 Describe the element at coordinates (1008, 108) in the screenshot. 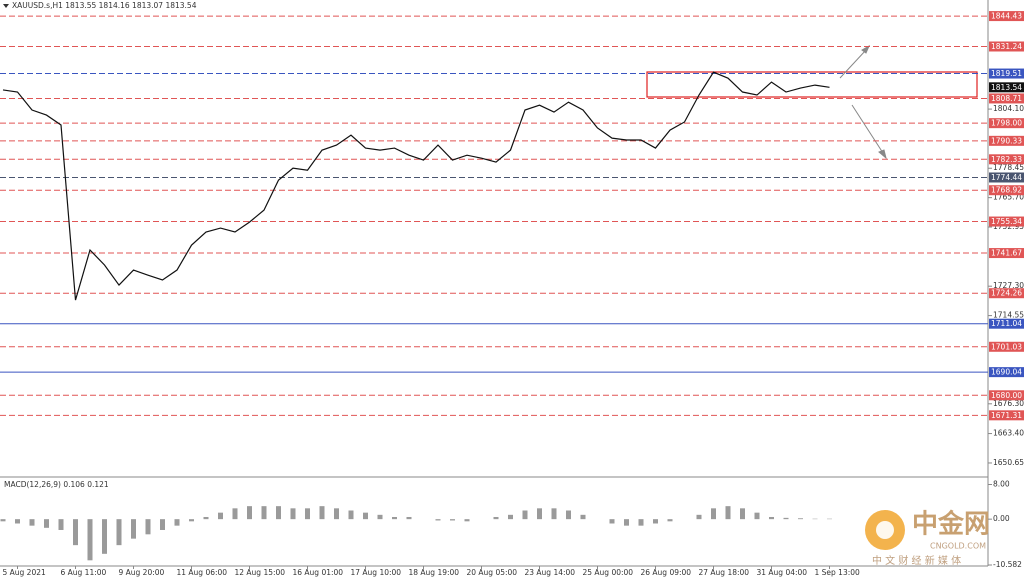

I see `y-tick-label: 1804.10` at that location.